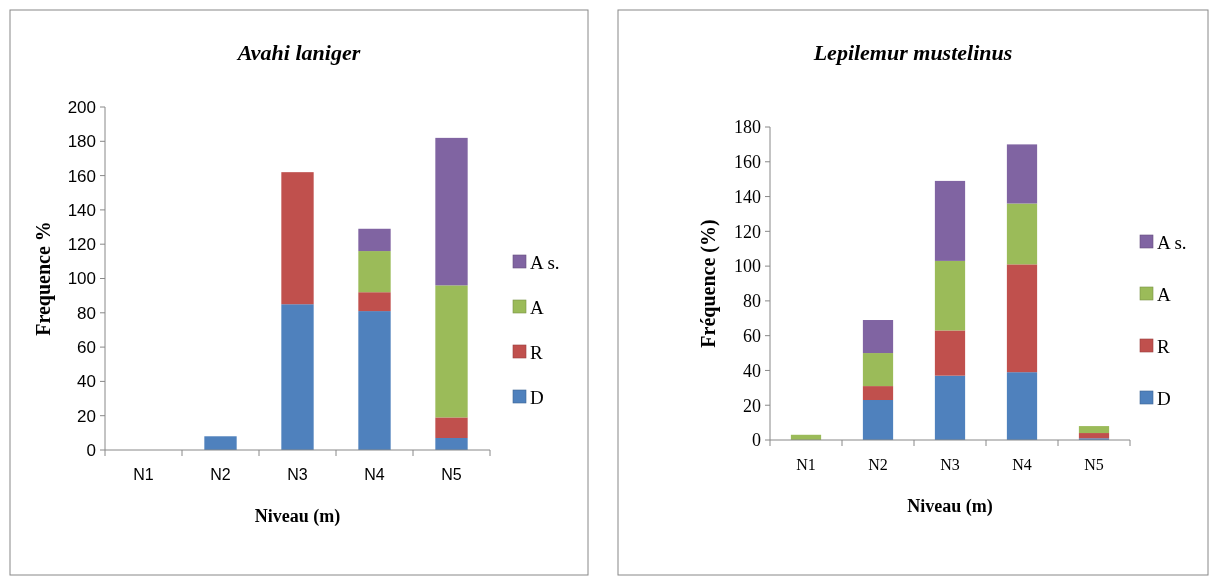 The width and height of the screenshot is (1218, 586). I want to click on y-tick-label: 200, so click(81, 107).